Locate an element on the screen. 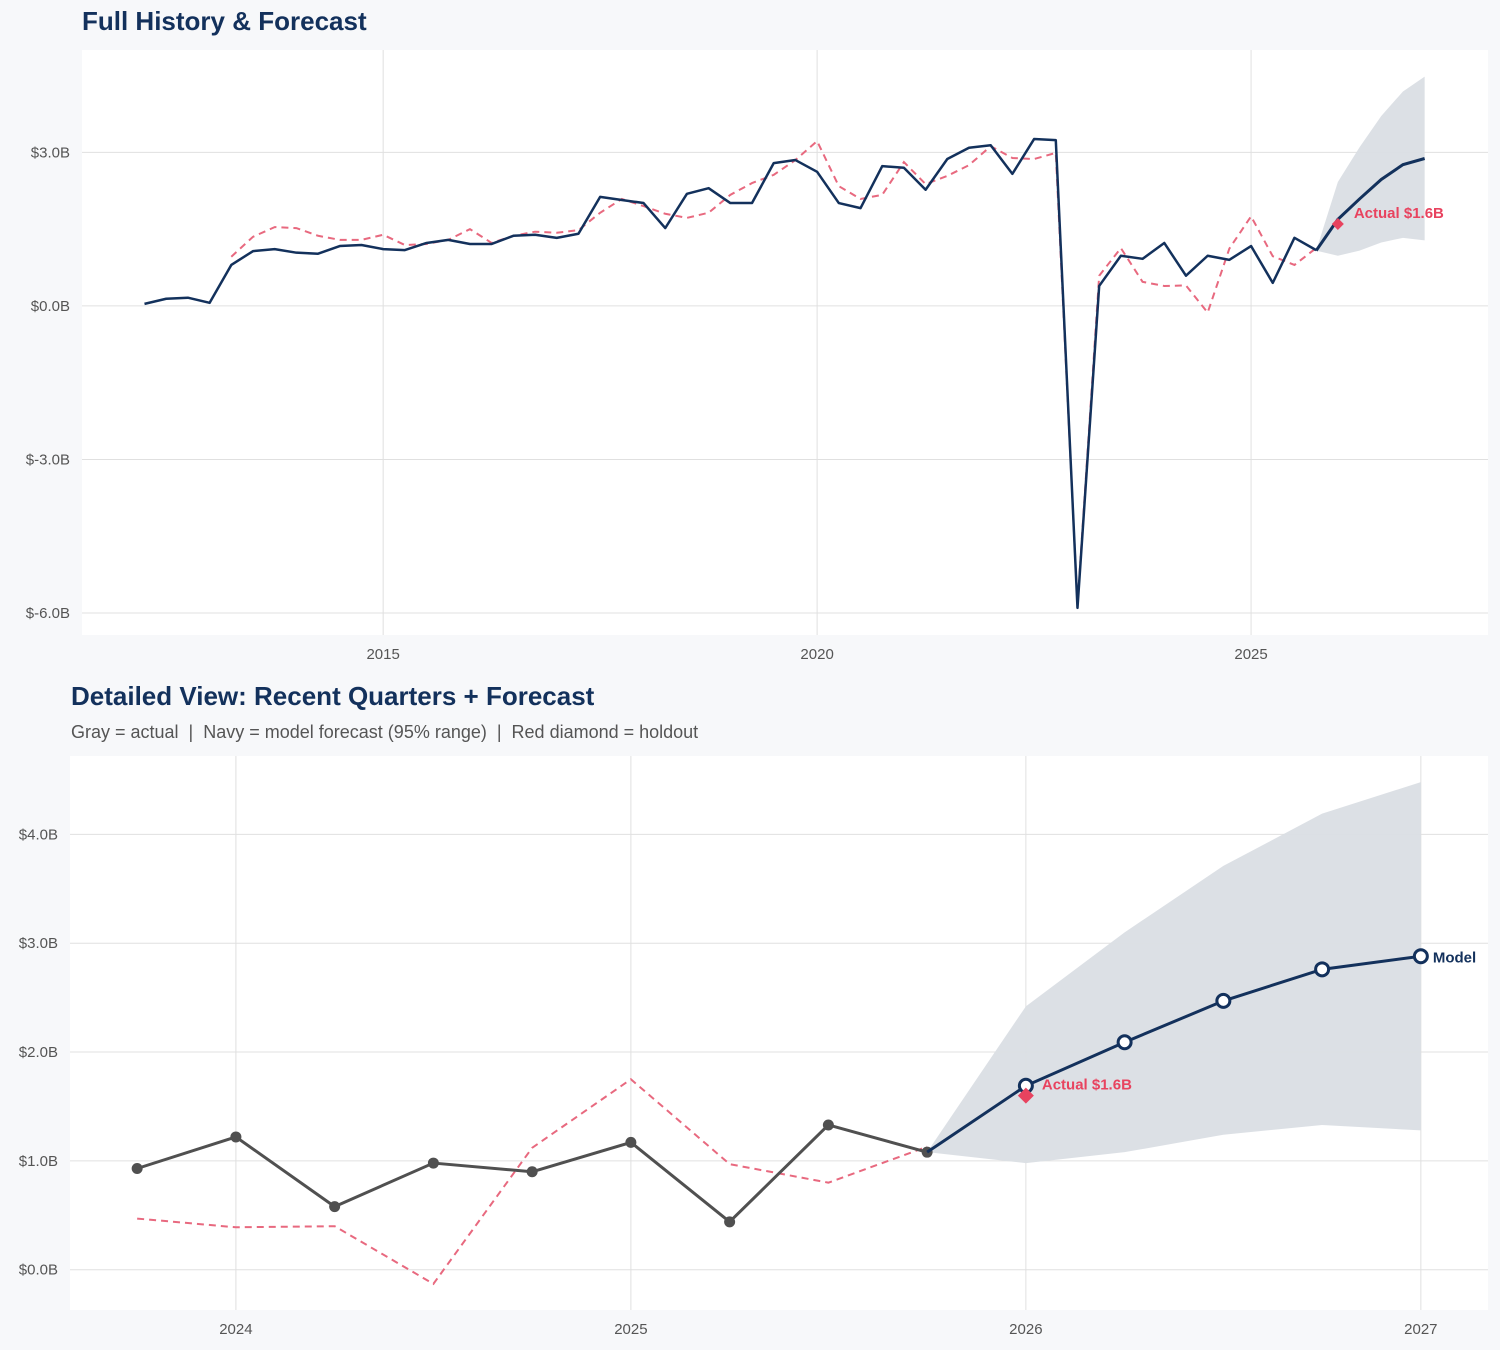  top-x-tick-label: 2015 is located at coordinates (382, 654).